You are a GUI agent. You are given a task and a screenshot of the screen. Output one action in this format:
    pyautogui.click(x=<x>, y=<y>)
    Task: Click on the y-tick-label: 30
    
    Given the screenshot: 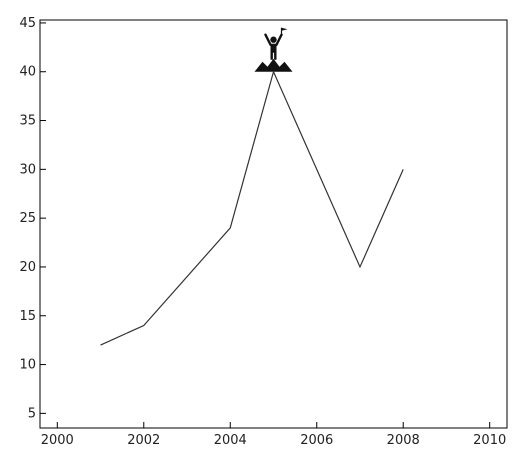 What is the action you would take?
    pyautogui.click(x=27, y=169)
    